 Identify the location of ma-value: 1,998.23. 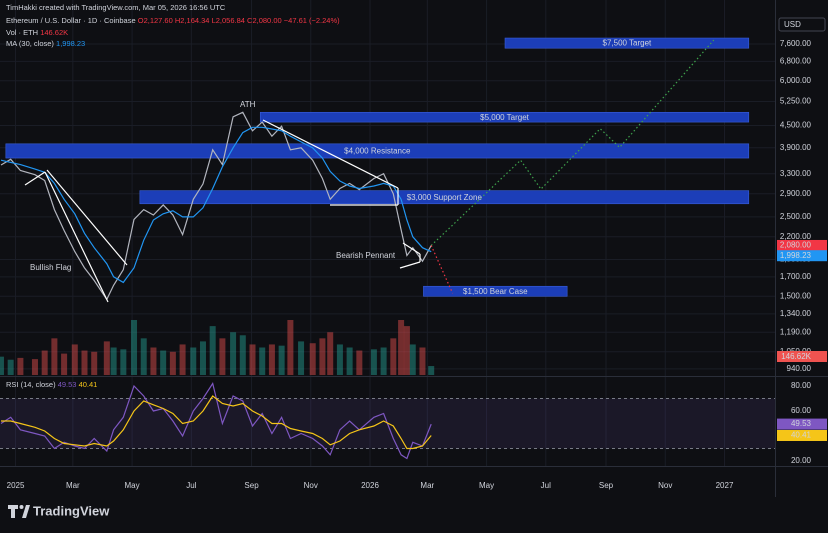
(70, 43).